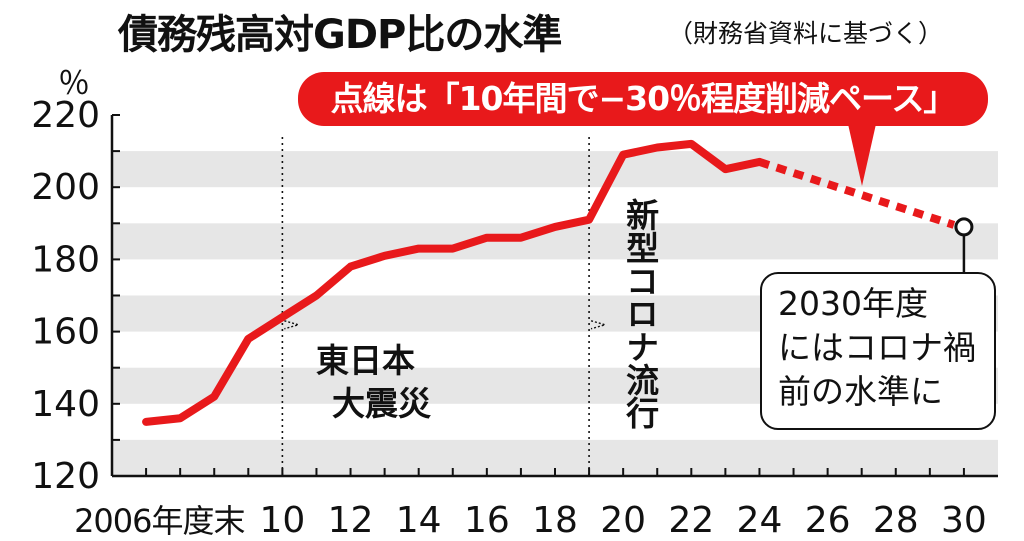 This screenshot has width=1024, height=541. What do you see at coordinates (340, 35) in the screenshot?
I see `chart-title: 債務残高対GDP比の水準` at bounding box center [340, 35].